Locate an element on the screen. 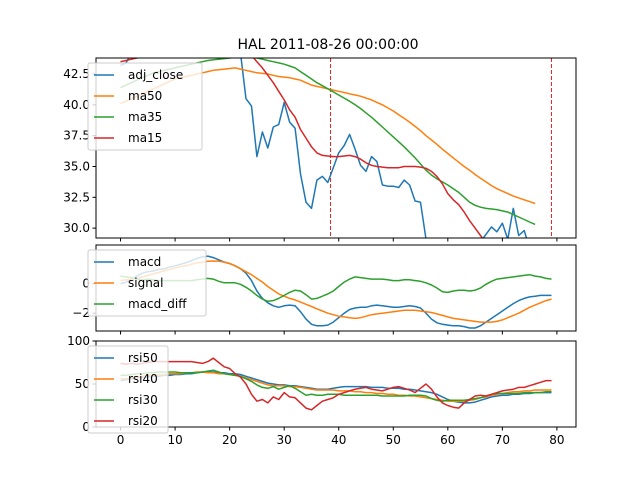 This screenshot has height=480, width=640. legend-label-signal: signal is located at coordinates (146, 283).